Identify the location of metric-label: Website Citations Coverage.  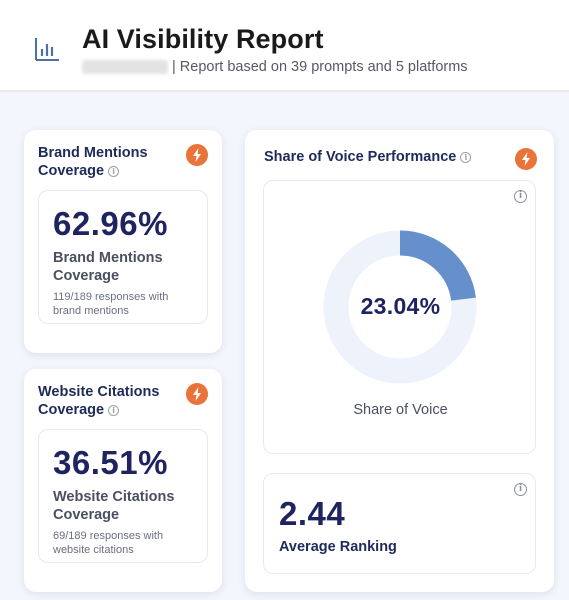
(114, 506).